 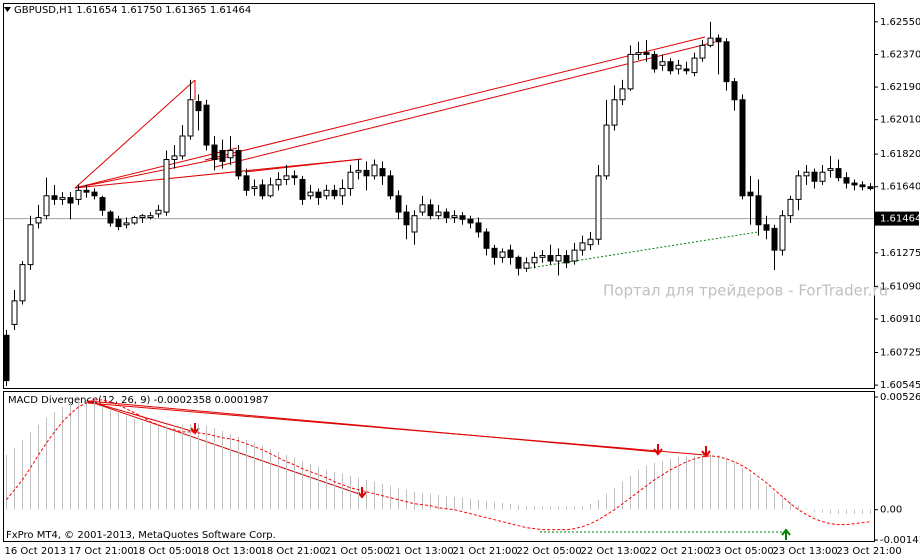 What do you see at coordinates (869, 551) in the screenshot?
I see `x-tick-label: 23 Oct 21:00` at bounding box center [869, 551].